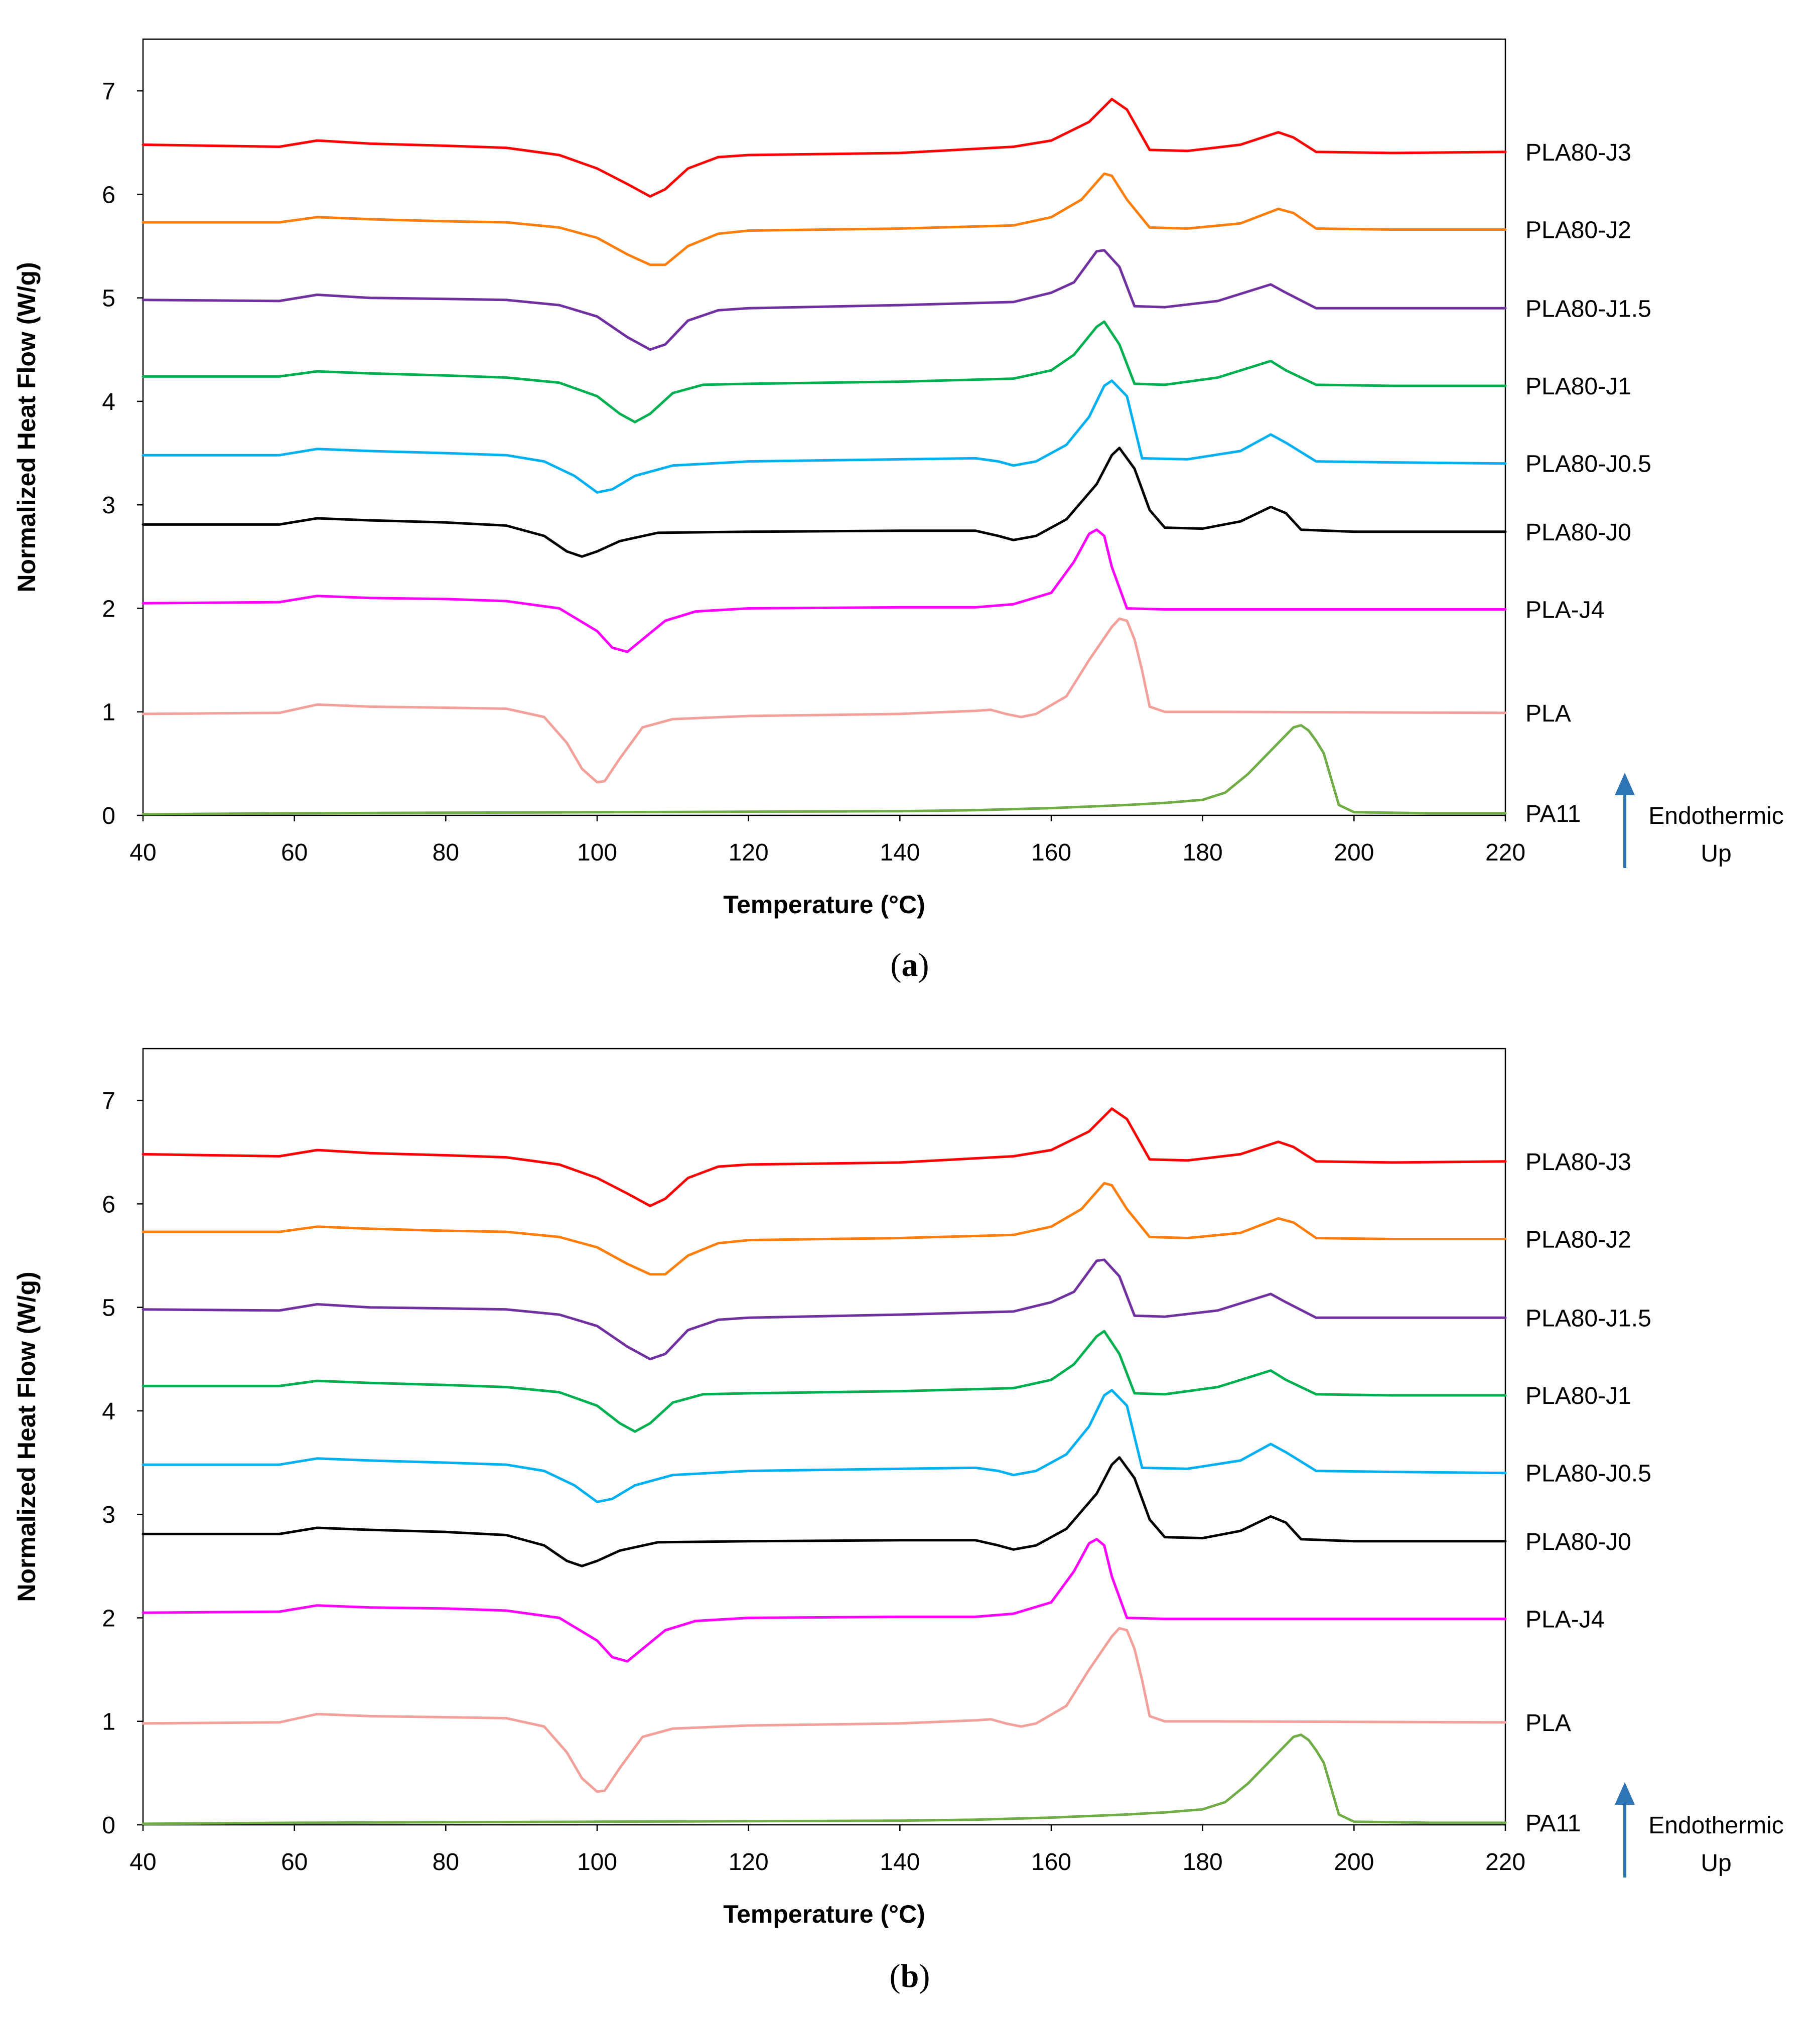  What do you see at coordinates (910, 1976) in the screenshot?
I see `panel-caption: (b)` at bounding box center [910, 1976].